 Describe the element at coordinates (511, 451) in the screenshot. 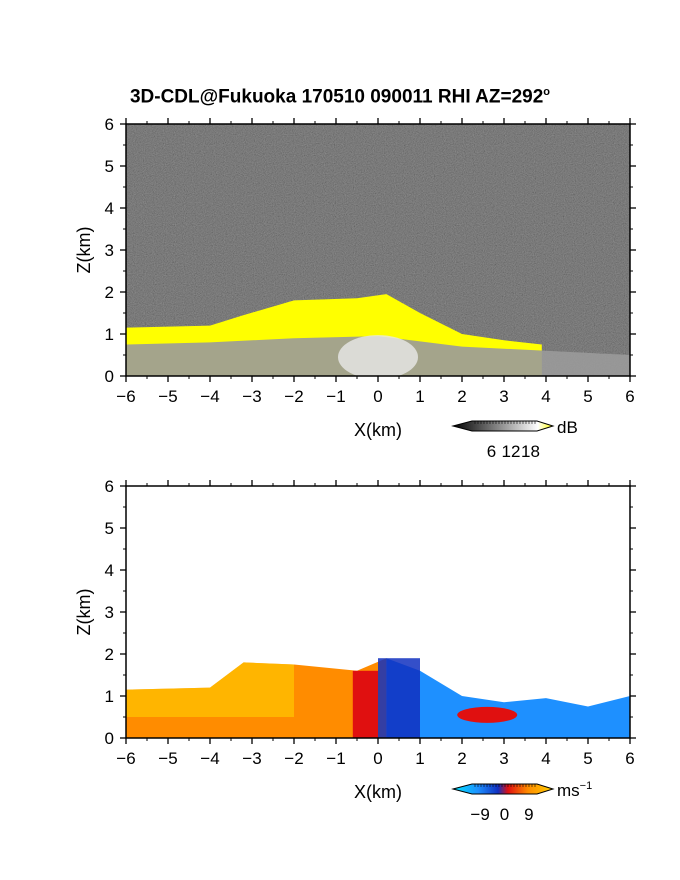

I see `colorbar-tick-label: 12` at that location.